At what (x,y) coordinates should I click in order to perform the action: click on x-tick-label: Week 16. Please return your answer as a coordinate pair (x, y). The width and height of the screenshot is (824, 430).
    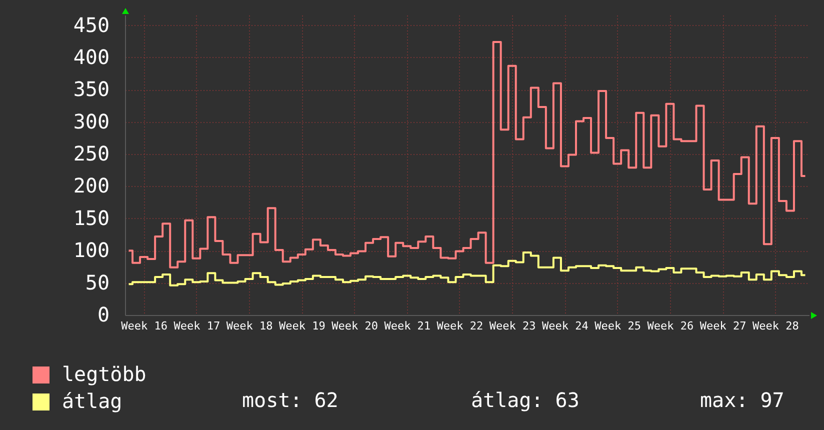
    Looking at the image, I should click on (144, 326).